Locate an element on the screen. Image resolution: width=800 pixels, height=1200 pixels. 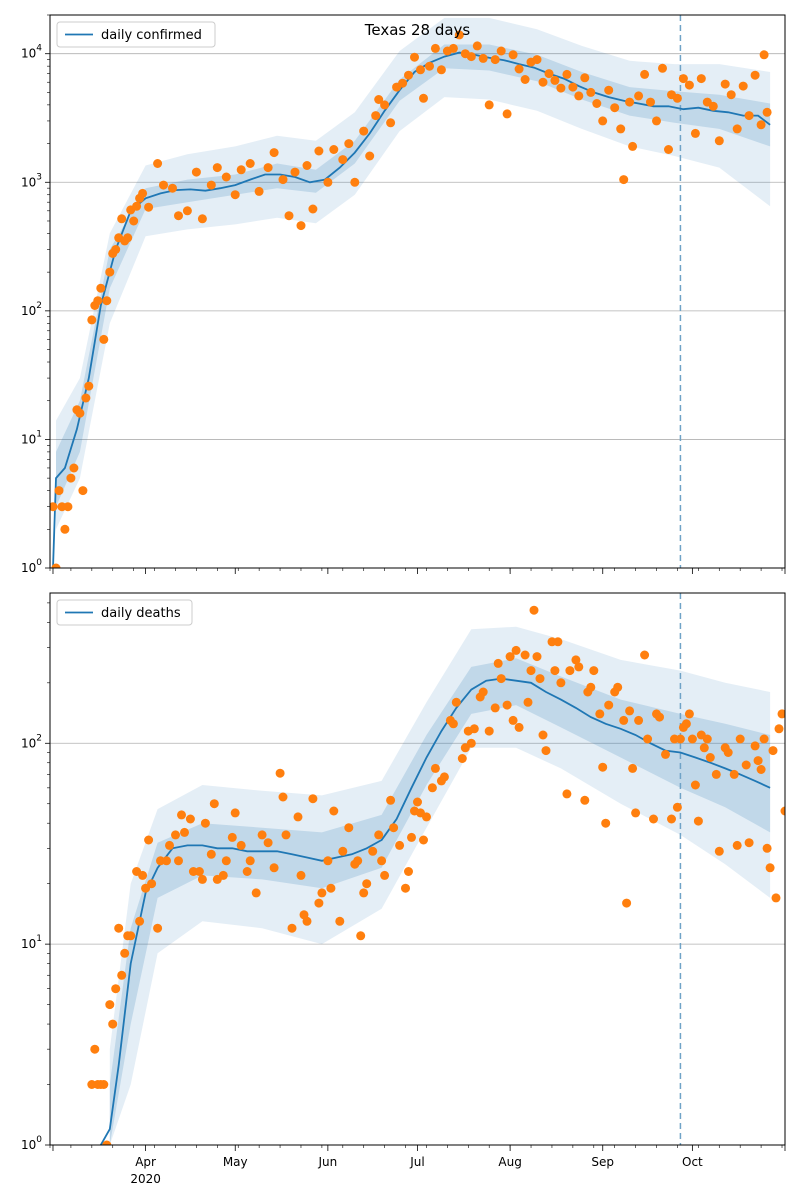
y-tick-label: 10¹ is located at coordinates (31, 437).